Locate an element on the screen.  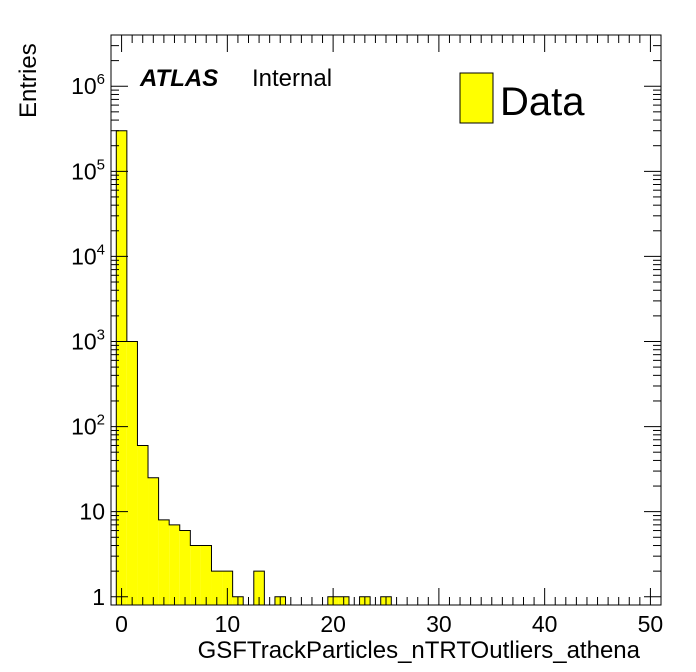
legend-swatch is located at coordinates (476, 98).